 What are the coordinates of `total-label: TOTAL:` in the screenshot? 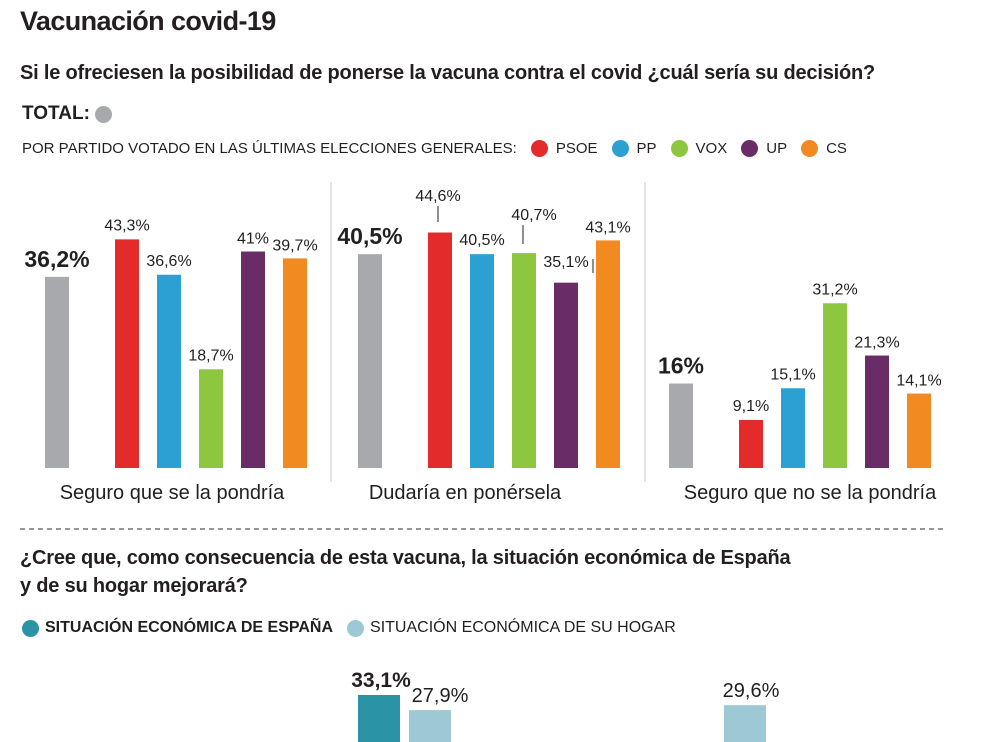 It's located at (56, 113).